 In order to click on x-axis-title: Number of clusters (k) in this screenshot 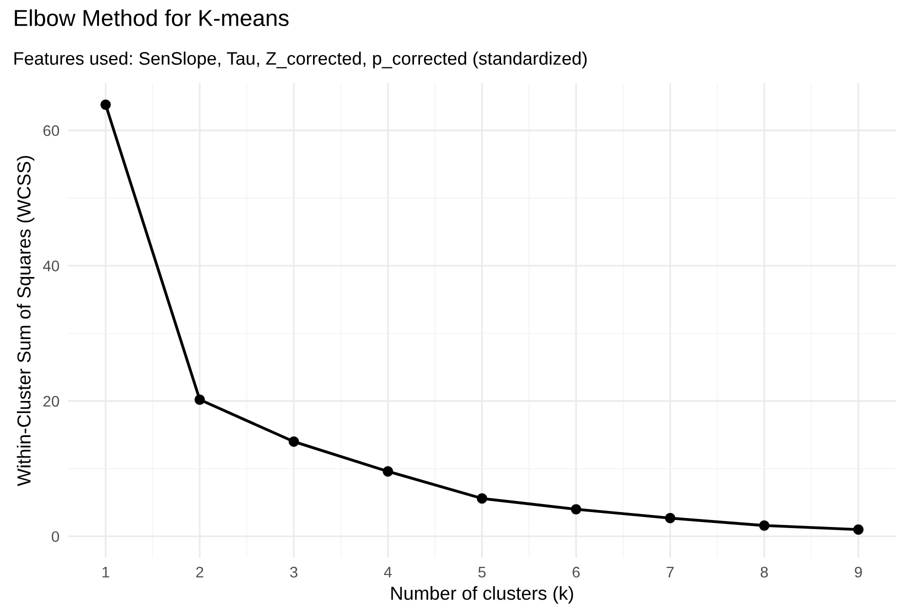, I will do `click(482, 595)`.